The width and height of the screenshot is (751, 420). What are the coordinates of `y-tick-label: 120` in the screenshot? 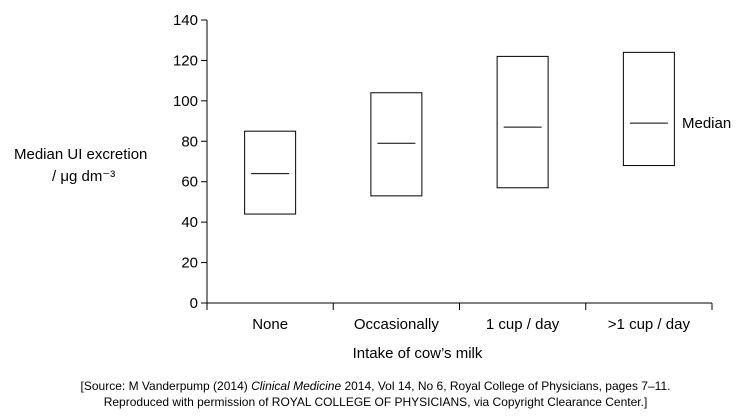 It's located at (185, 60).